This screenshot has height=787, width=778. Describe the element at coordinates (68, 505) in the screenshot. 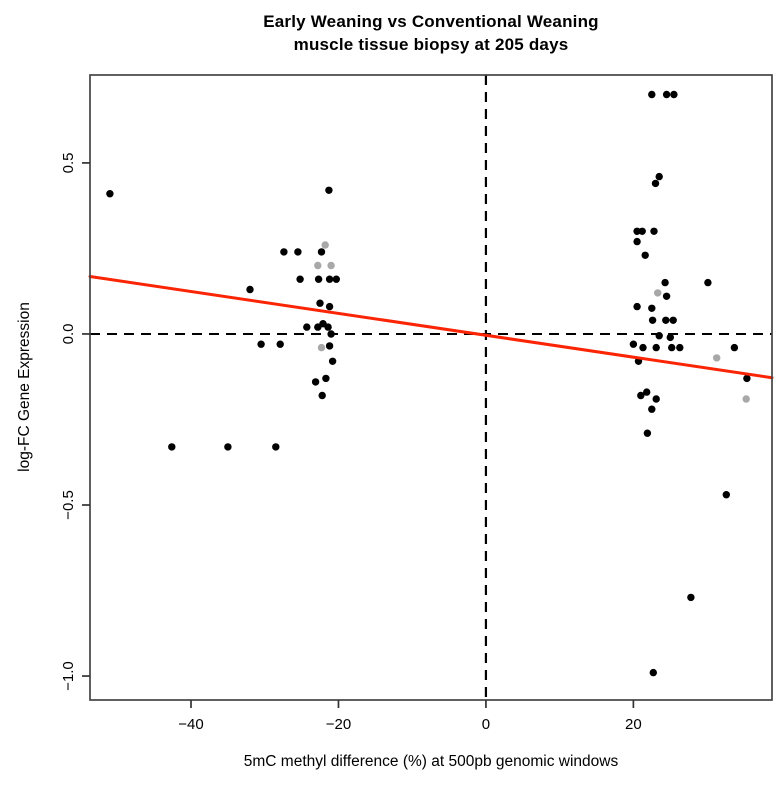

I see `y-tick-label: −0.5` at that location.